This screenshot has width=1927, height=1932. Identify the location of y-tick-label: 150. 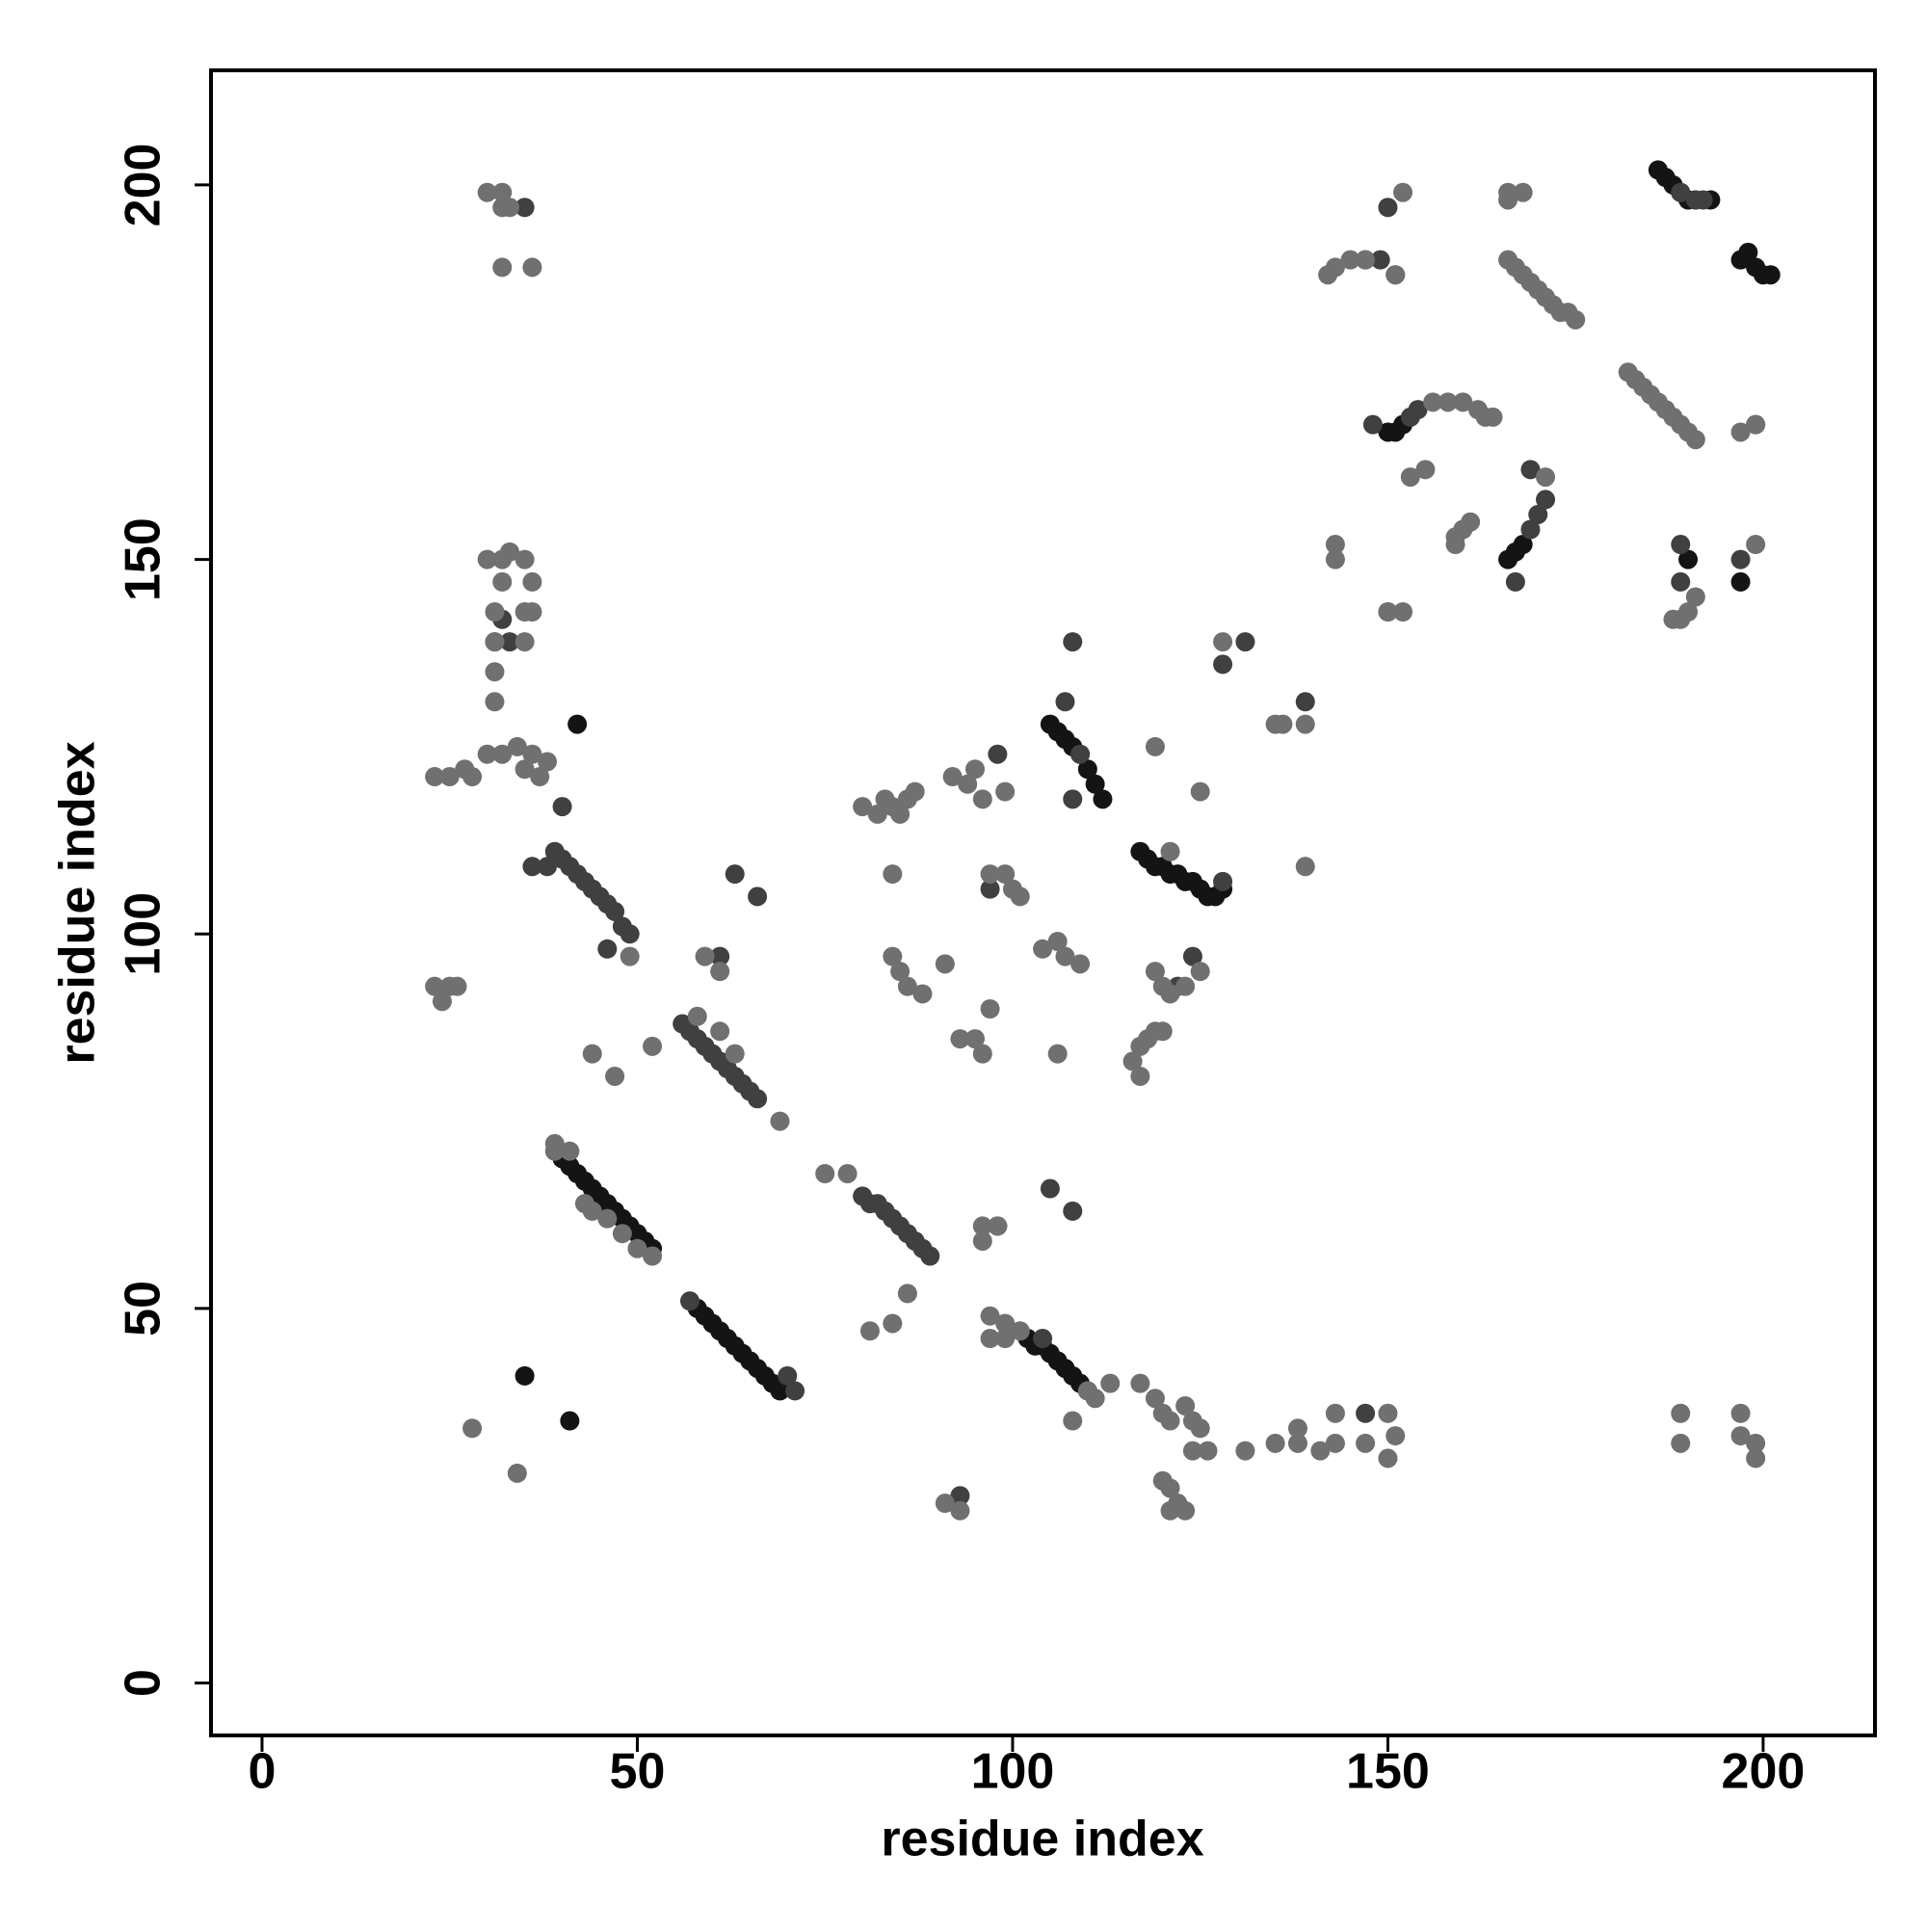
(144, 559).